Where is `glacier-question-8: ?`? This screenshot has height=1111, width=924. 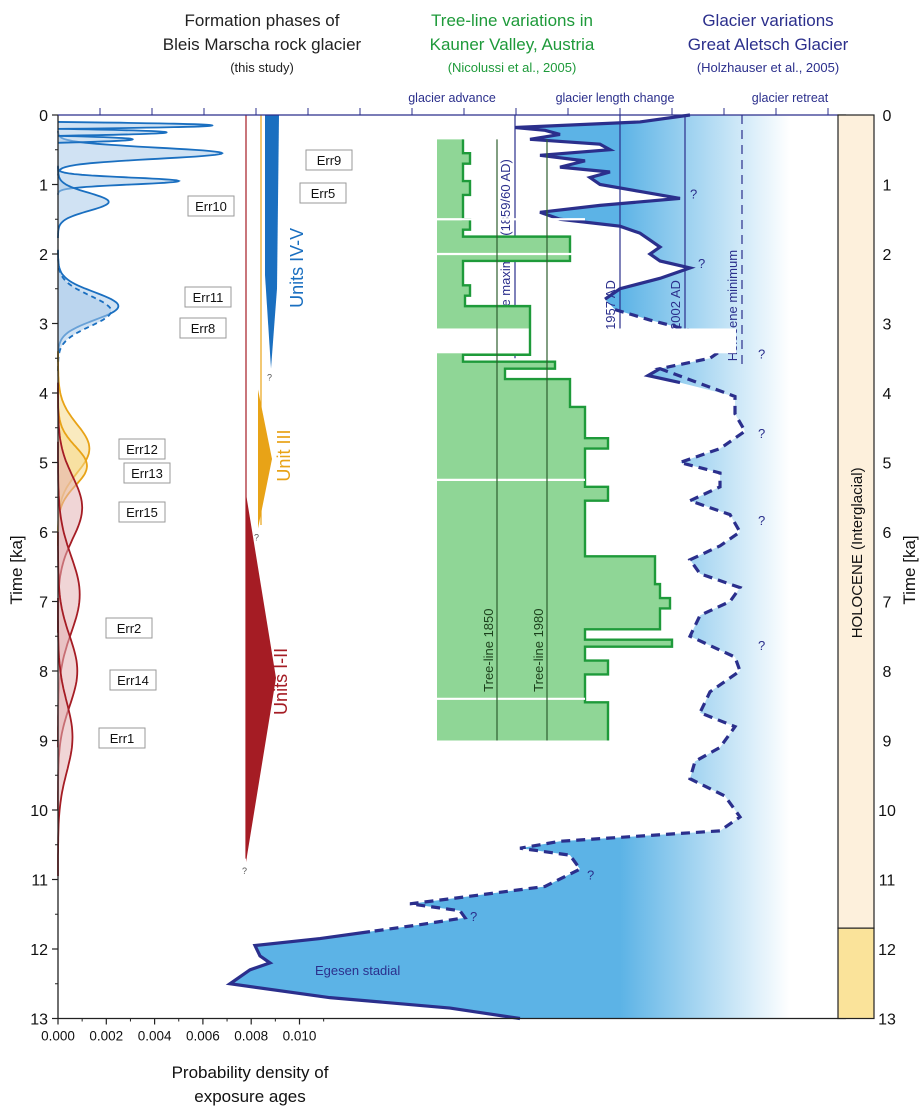
glacier-question-8: ? is located at coordinates (473, 916).